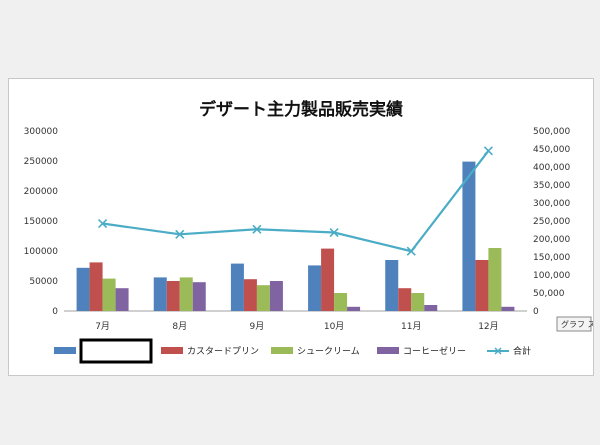 The height and width of the screenshot is (445, 600). What do you see at coordinates (334, 326) in the screenshot?
I see `x-tick-label: 10月` at bounding box center [334, 326].